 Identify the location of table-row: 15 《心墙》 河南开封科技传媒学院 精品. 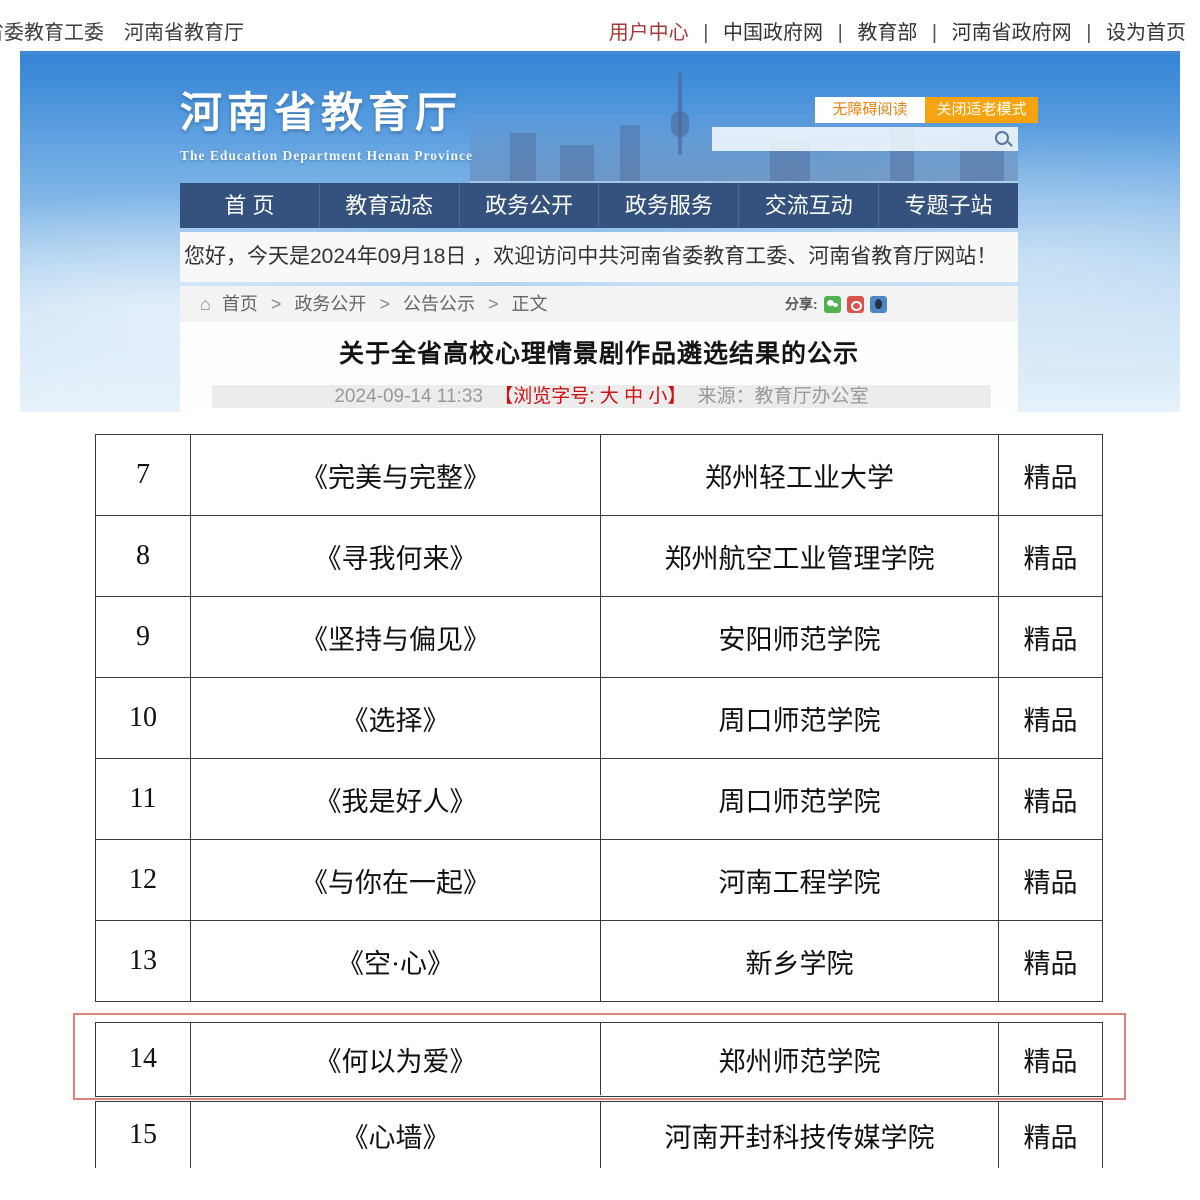
(599, 1135).